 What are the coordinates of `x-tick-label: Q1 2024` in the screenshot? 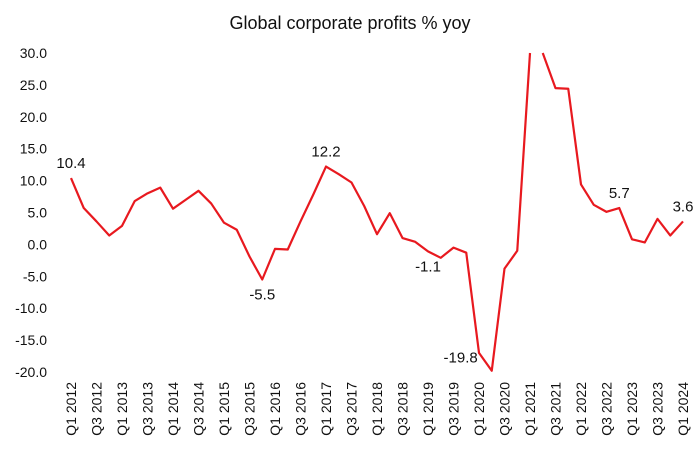 It's located at (683, 409).